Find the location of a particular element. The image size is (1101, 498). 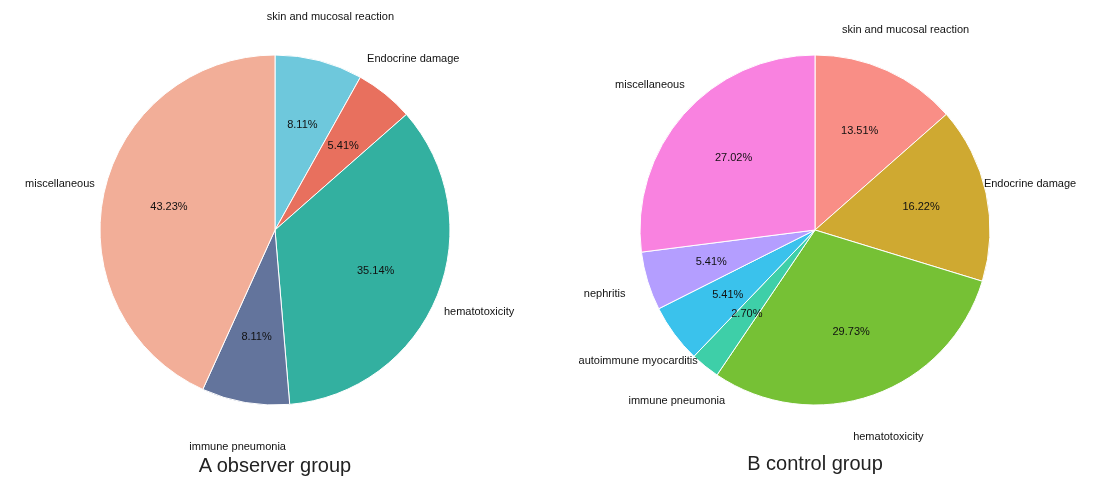

data-label: 16.22% is located at coordinates (921, 206).